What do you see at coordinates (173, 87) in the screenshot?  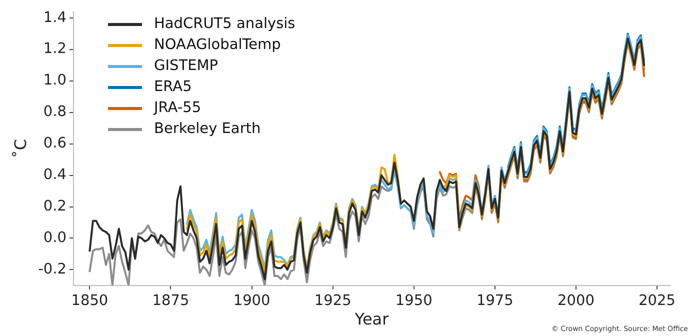 I see `legend-label: ERA5` at bounding box center [173, 87].